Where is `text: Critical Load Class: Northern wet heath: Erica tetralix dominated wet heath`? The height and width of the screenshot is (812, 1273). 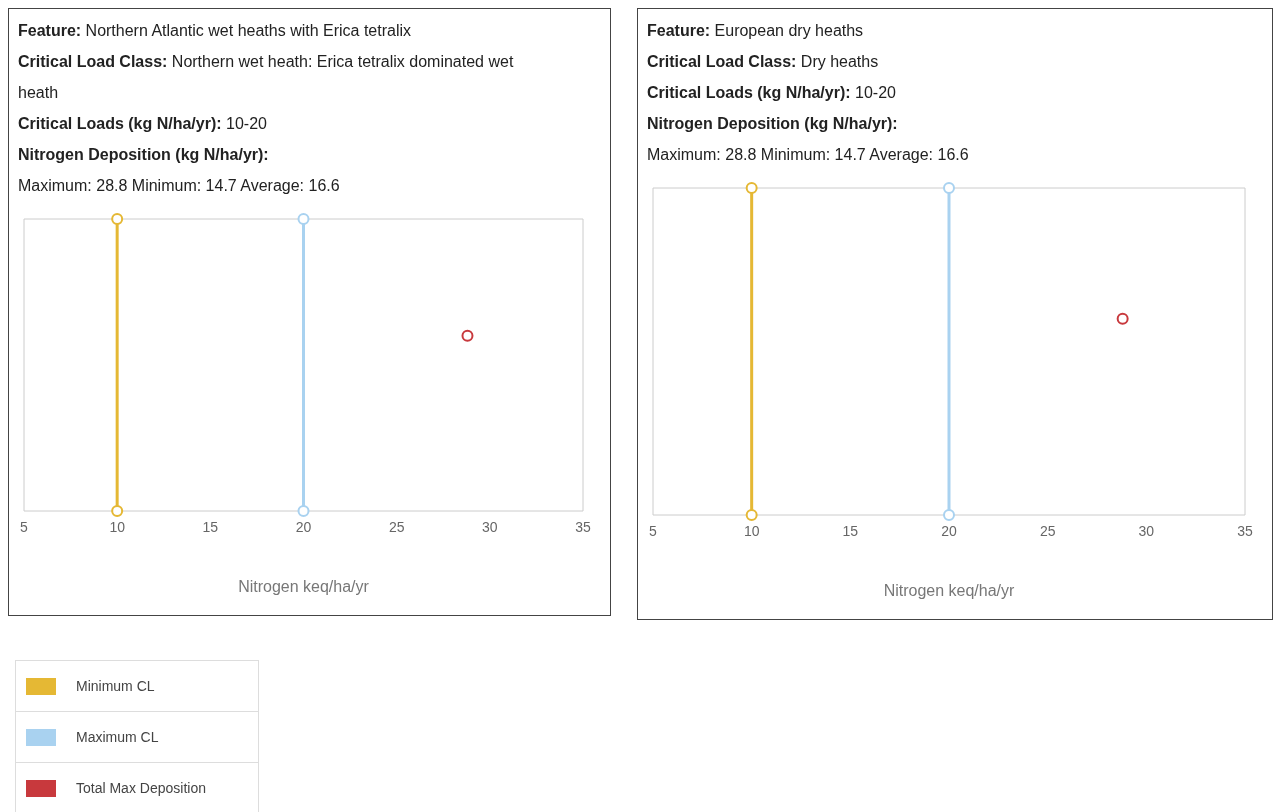 text: Critical Load Class: Northern wet heath: Erica tetralix dominated wet heath is located at coordinates (266, 77).